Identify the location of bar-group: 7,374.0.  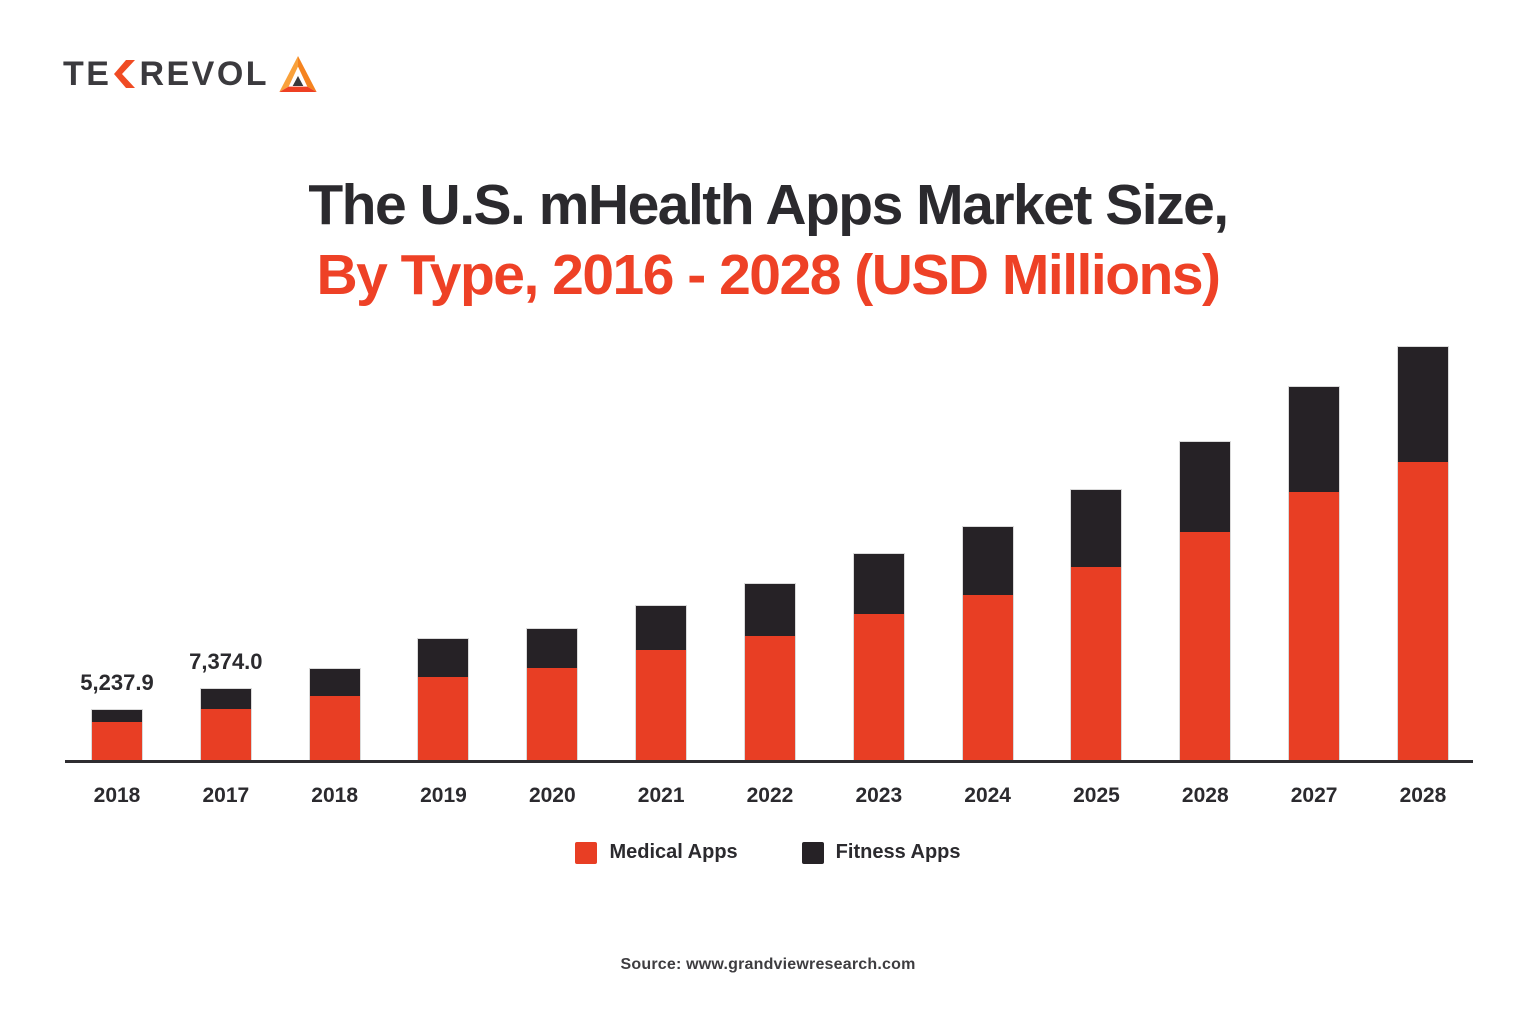
(226, 705).